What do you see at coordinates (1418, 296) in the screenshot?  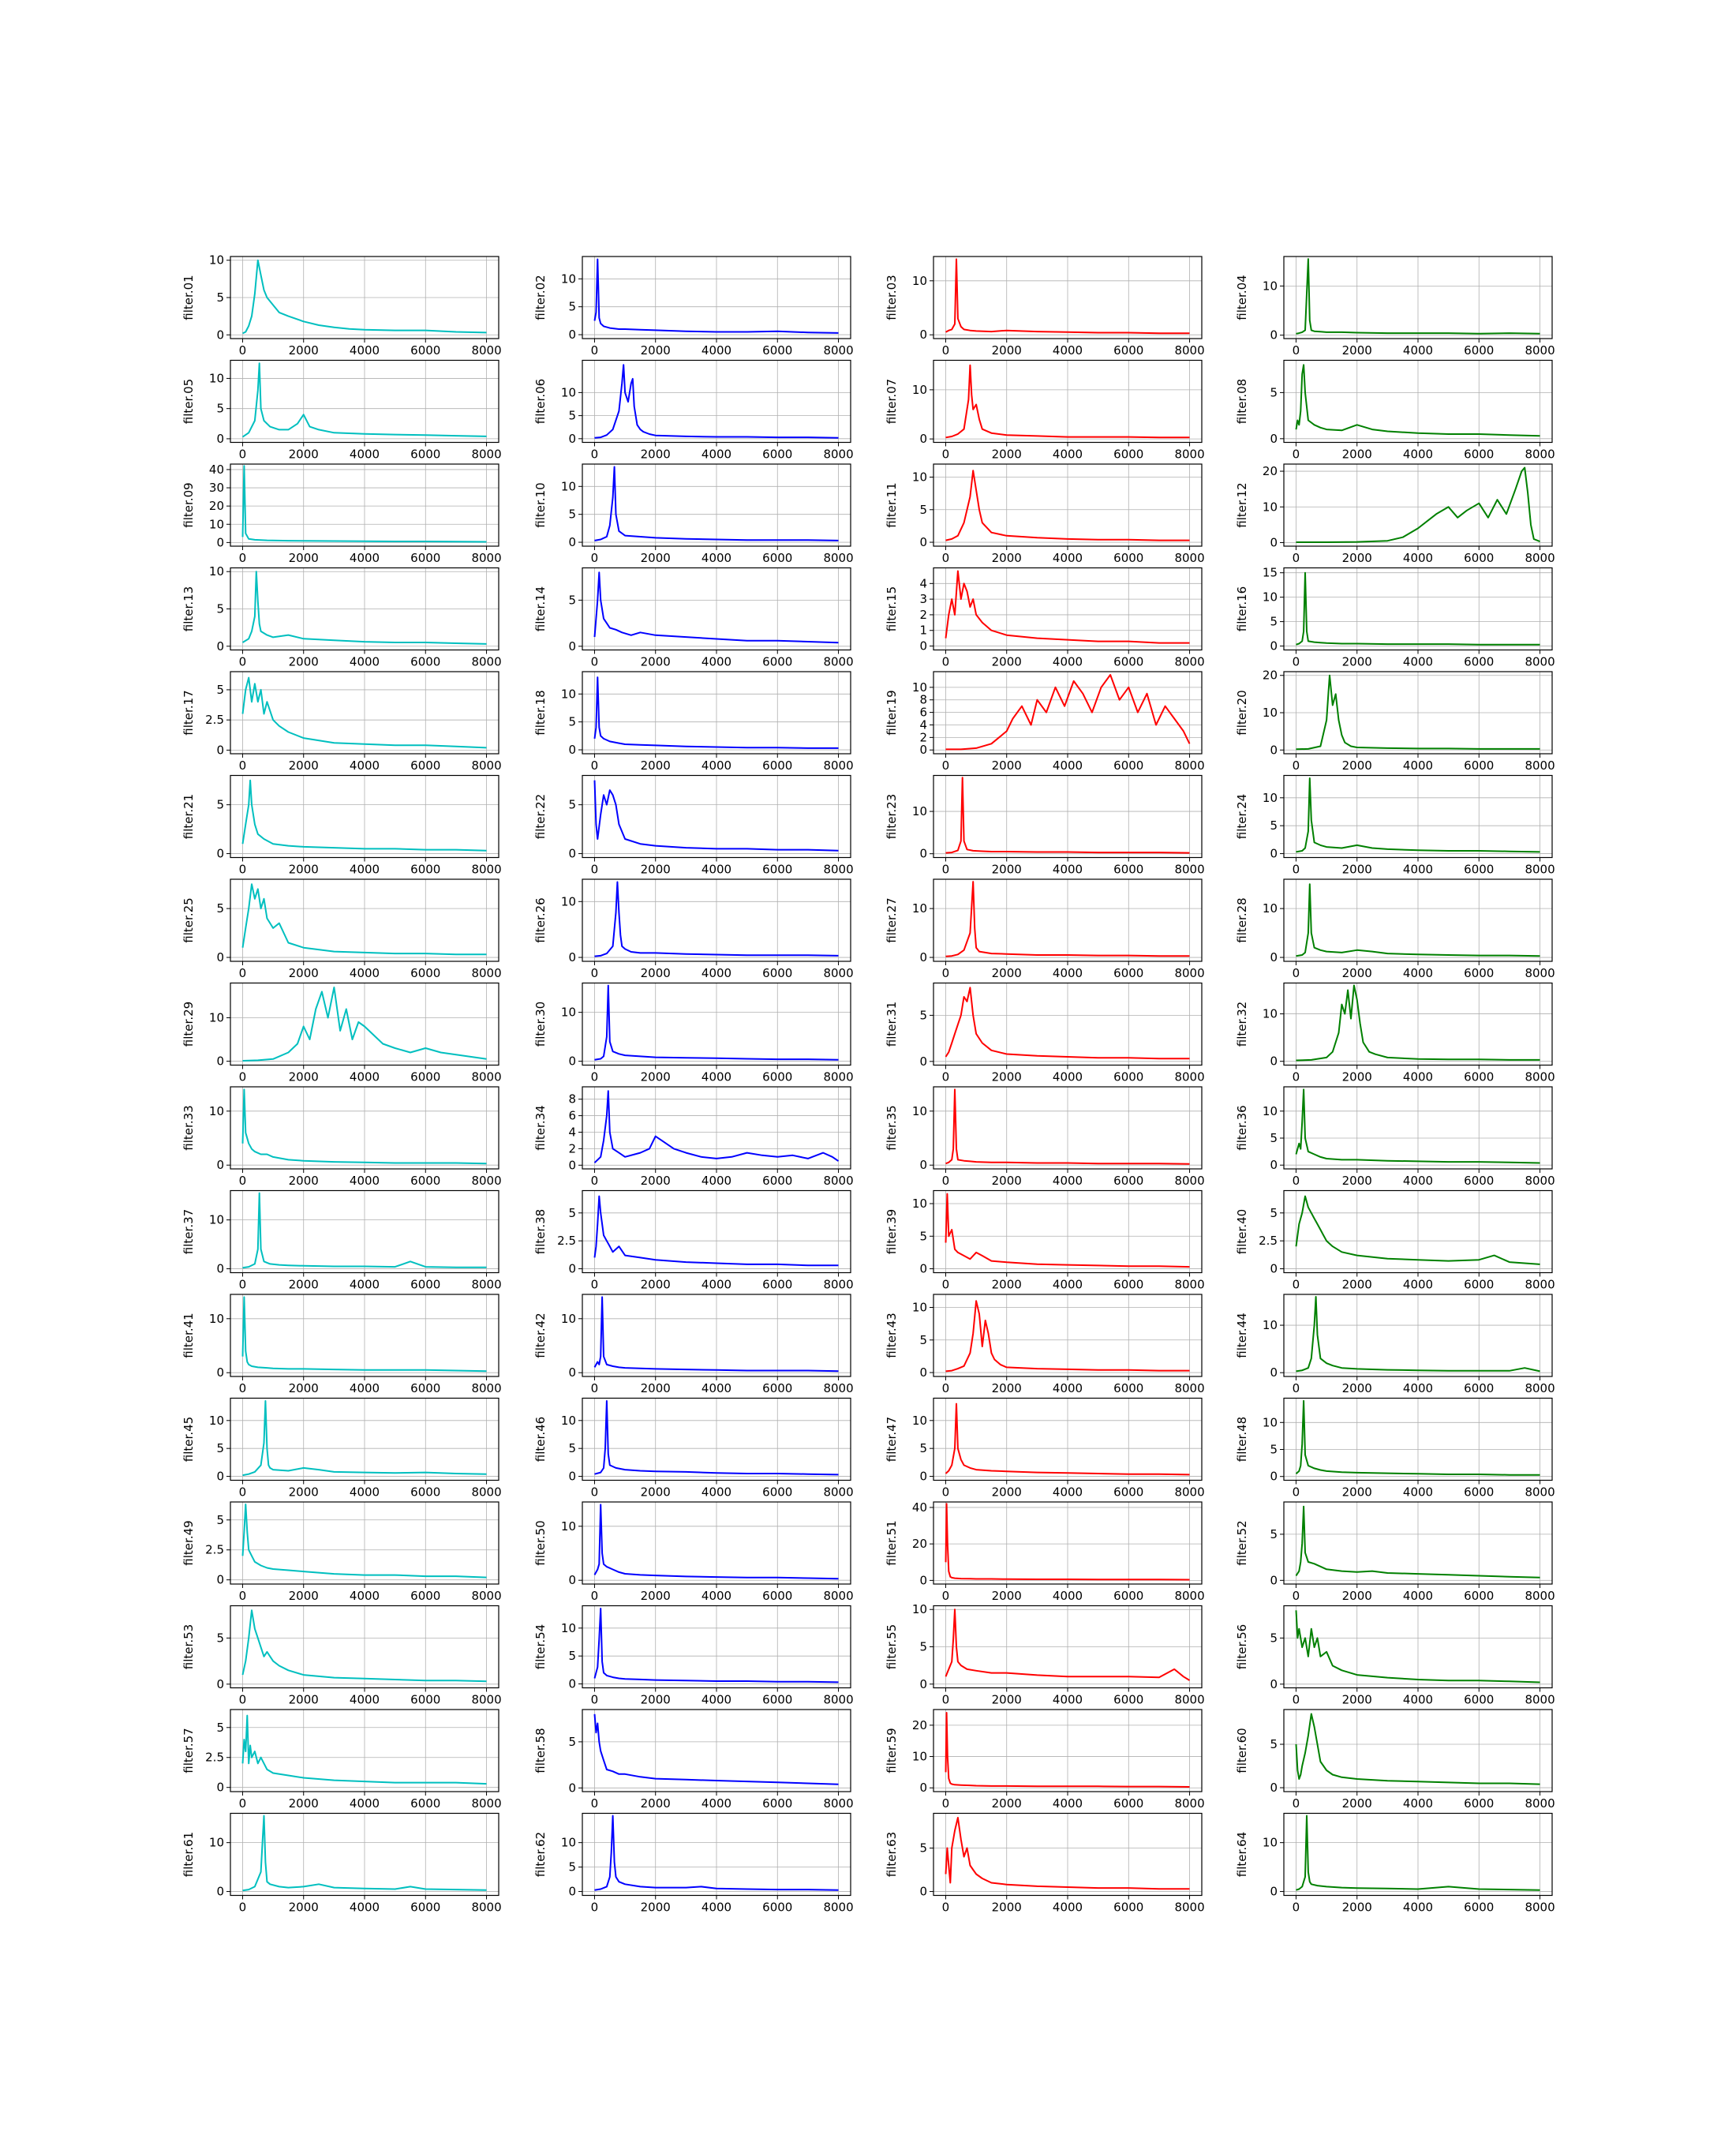 I see `series-line-filter.04` at bounding box center [1418, 296].